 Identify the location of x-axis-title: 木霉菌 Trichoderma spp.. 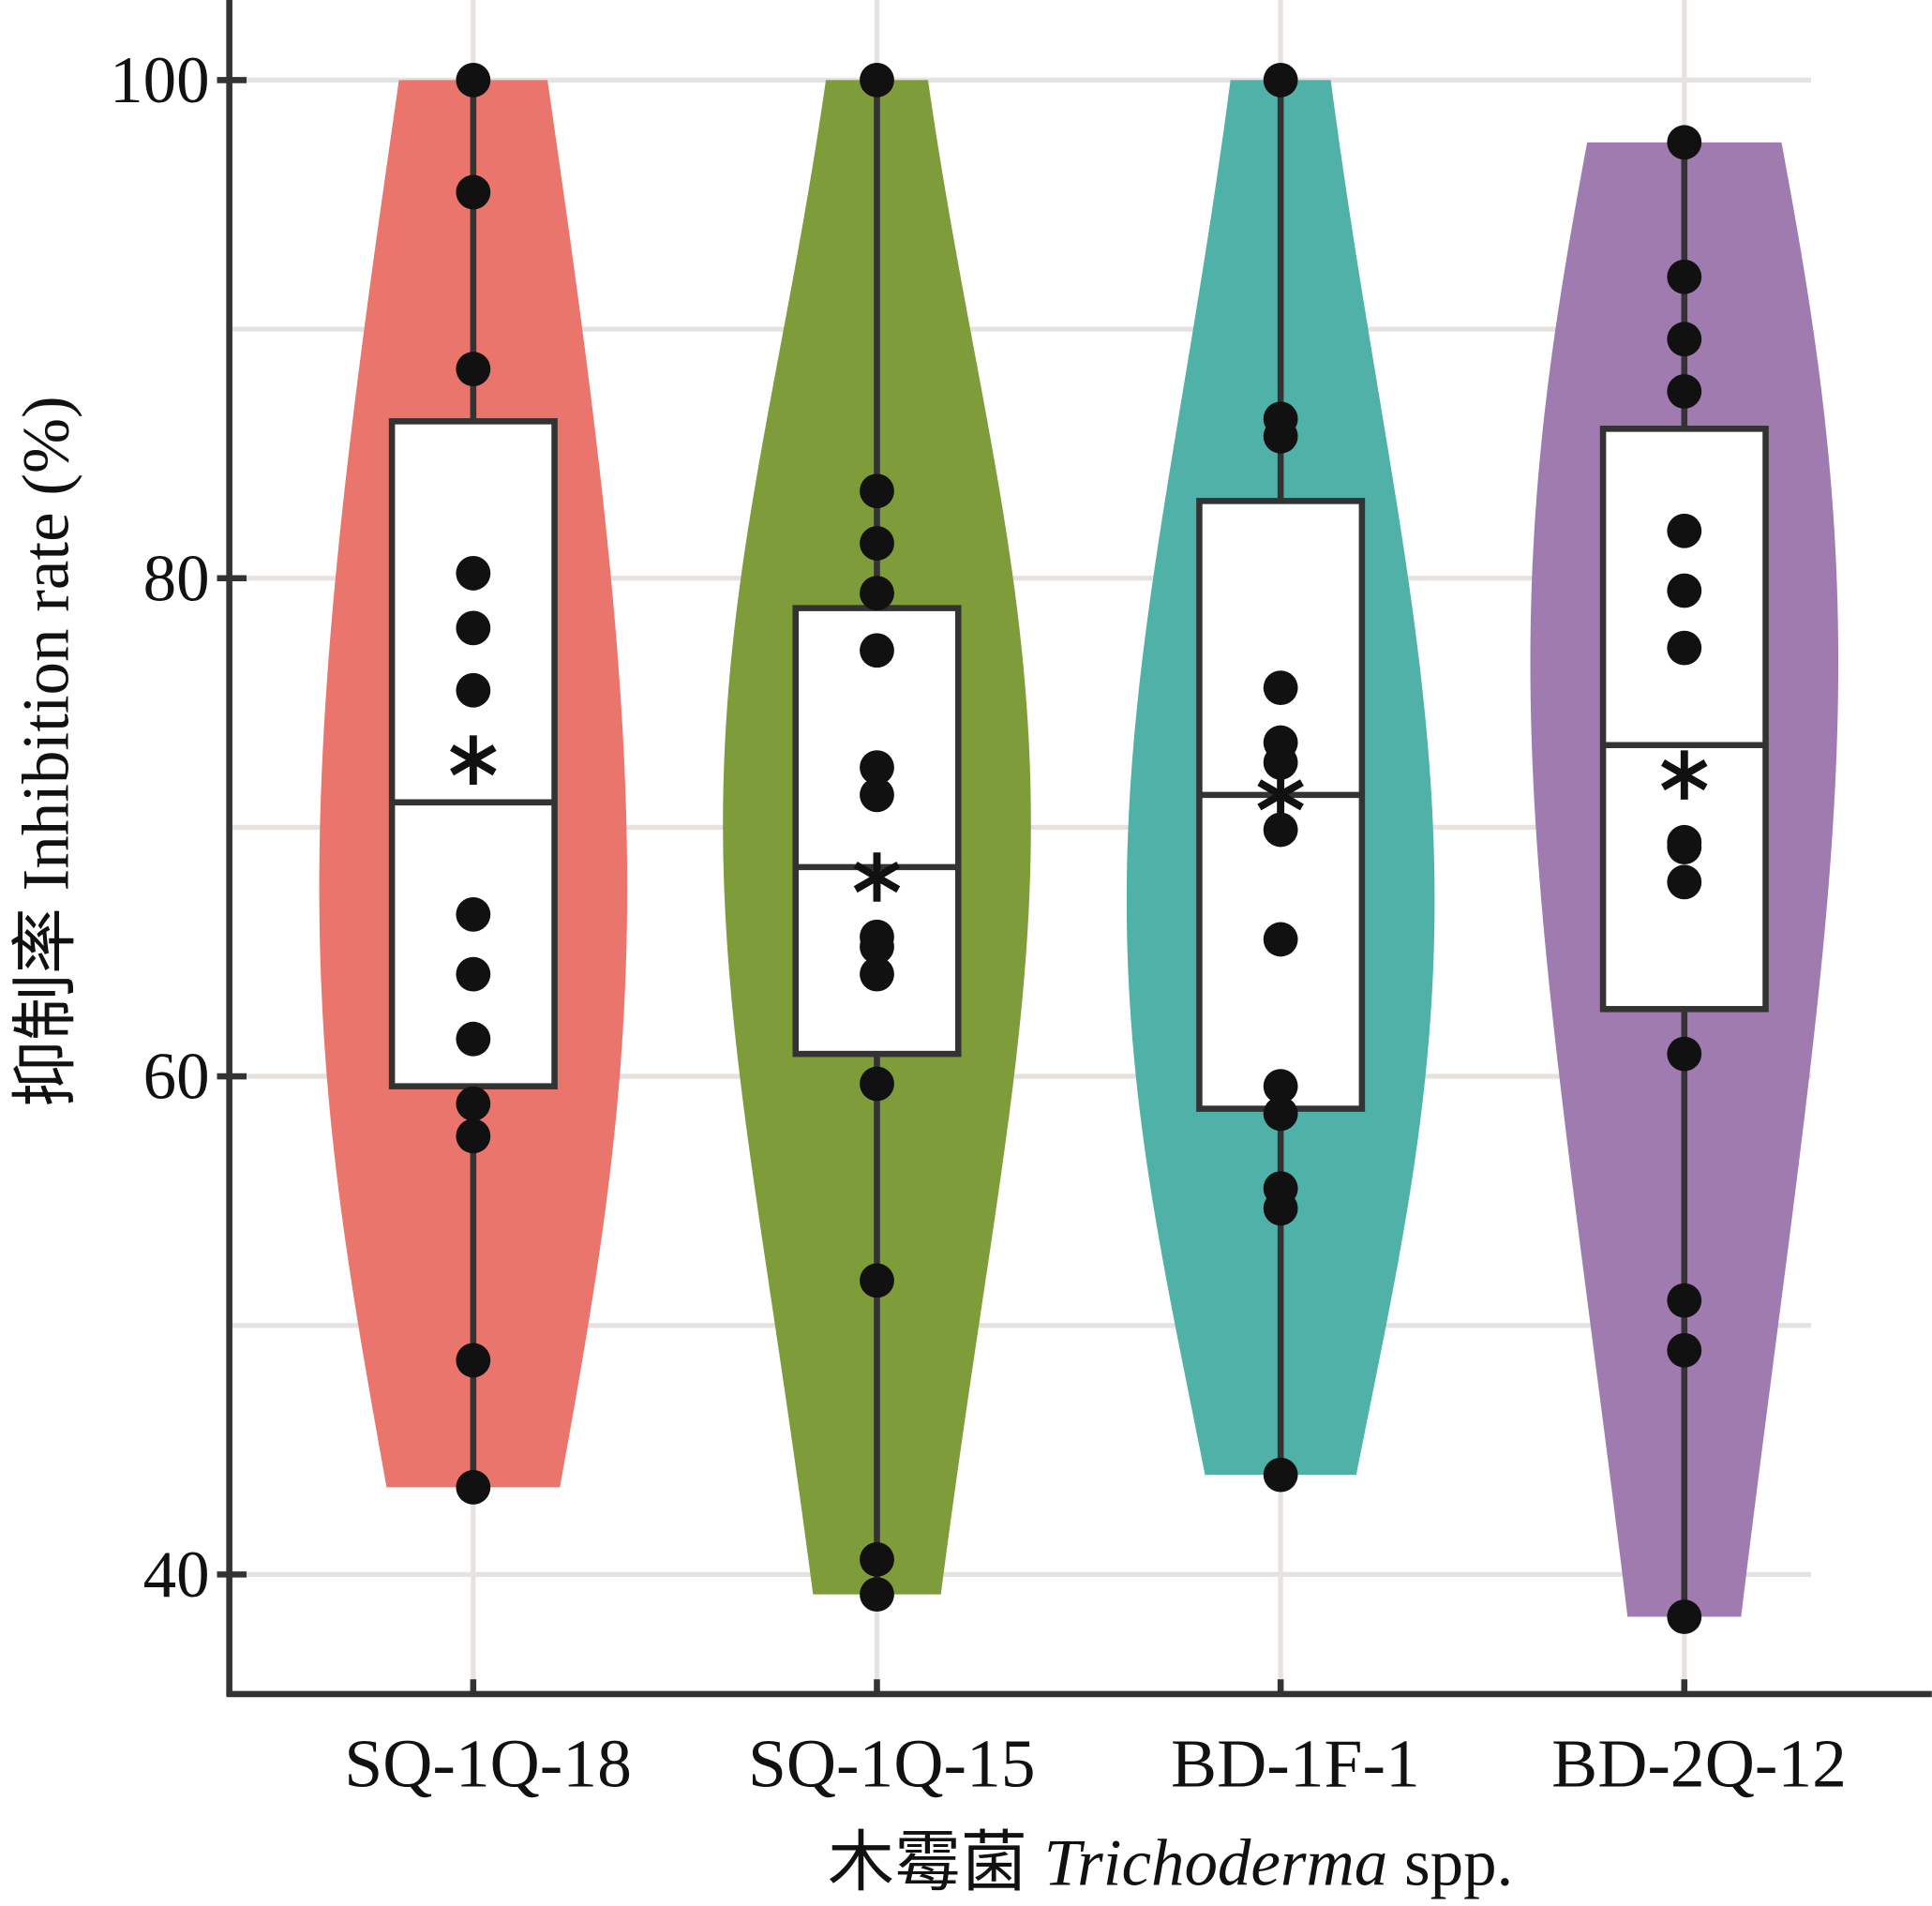
(1170, 1863).